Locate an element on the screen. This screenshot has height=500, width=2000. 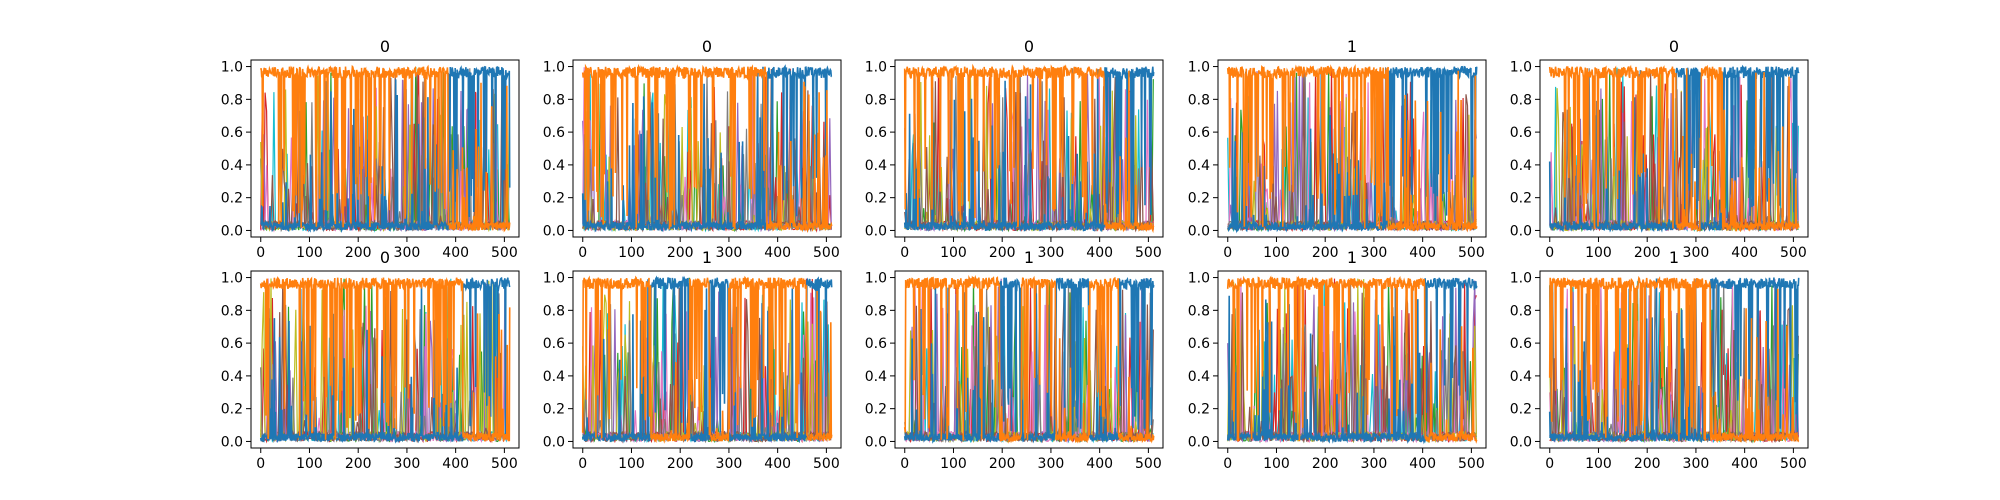
subplot-3: 00 100 200 300 400 5000.00.20.40.60.81.0 is located at coordinates (1014, 149).